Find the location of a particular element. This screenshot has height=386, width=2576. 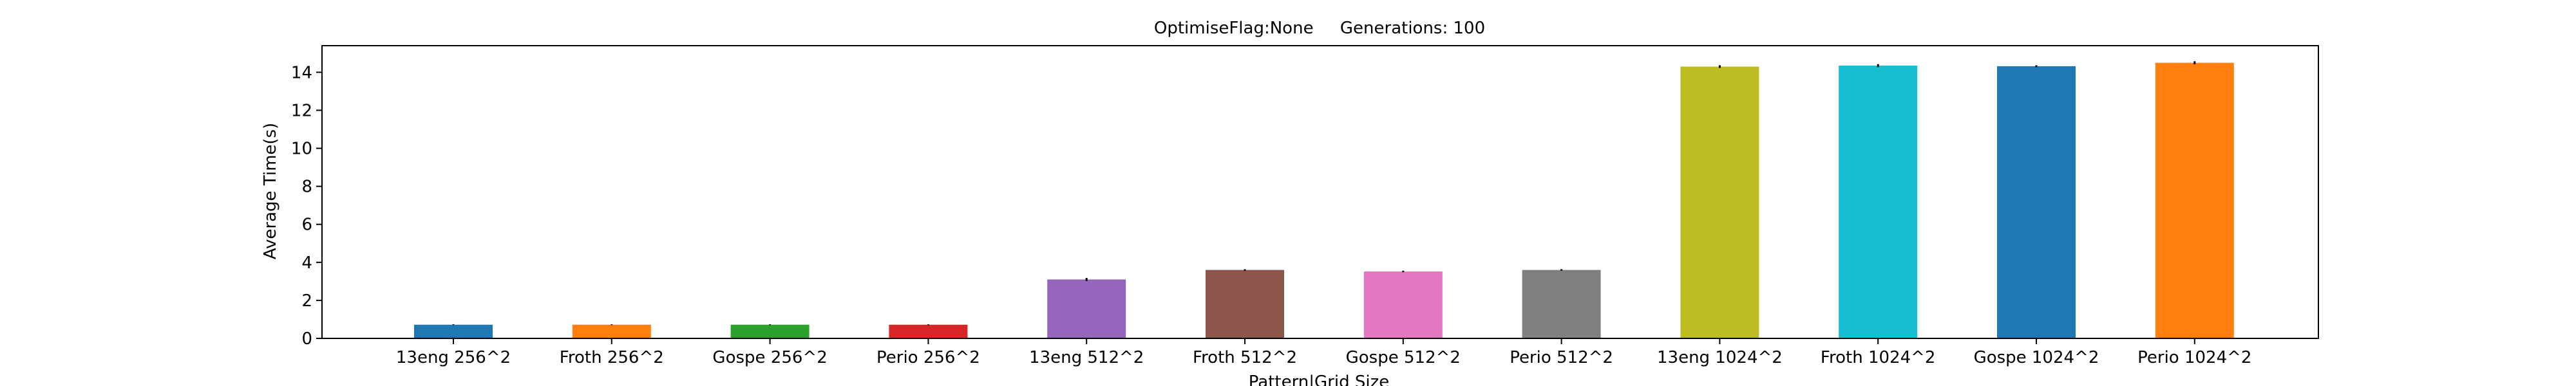

x-axis-label: Pattern|Grid Size is located at coordinates (1319, 379).